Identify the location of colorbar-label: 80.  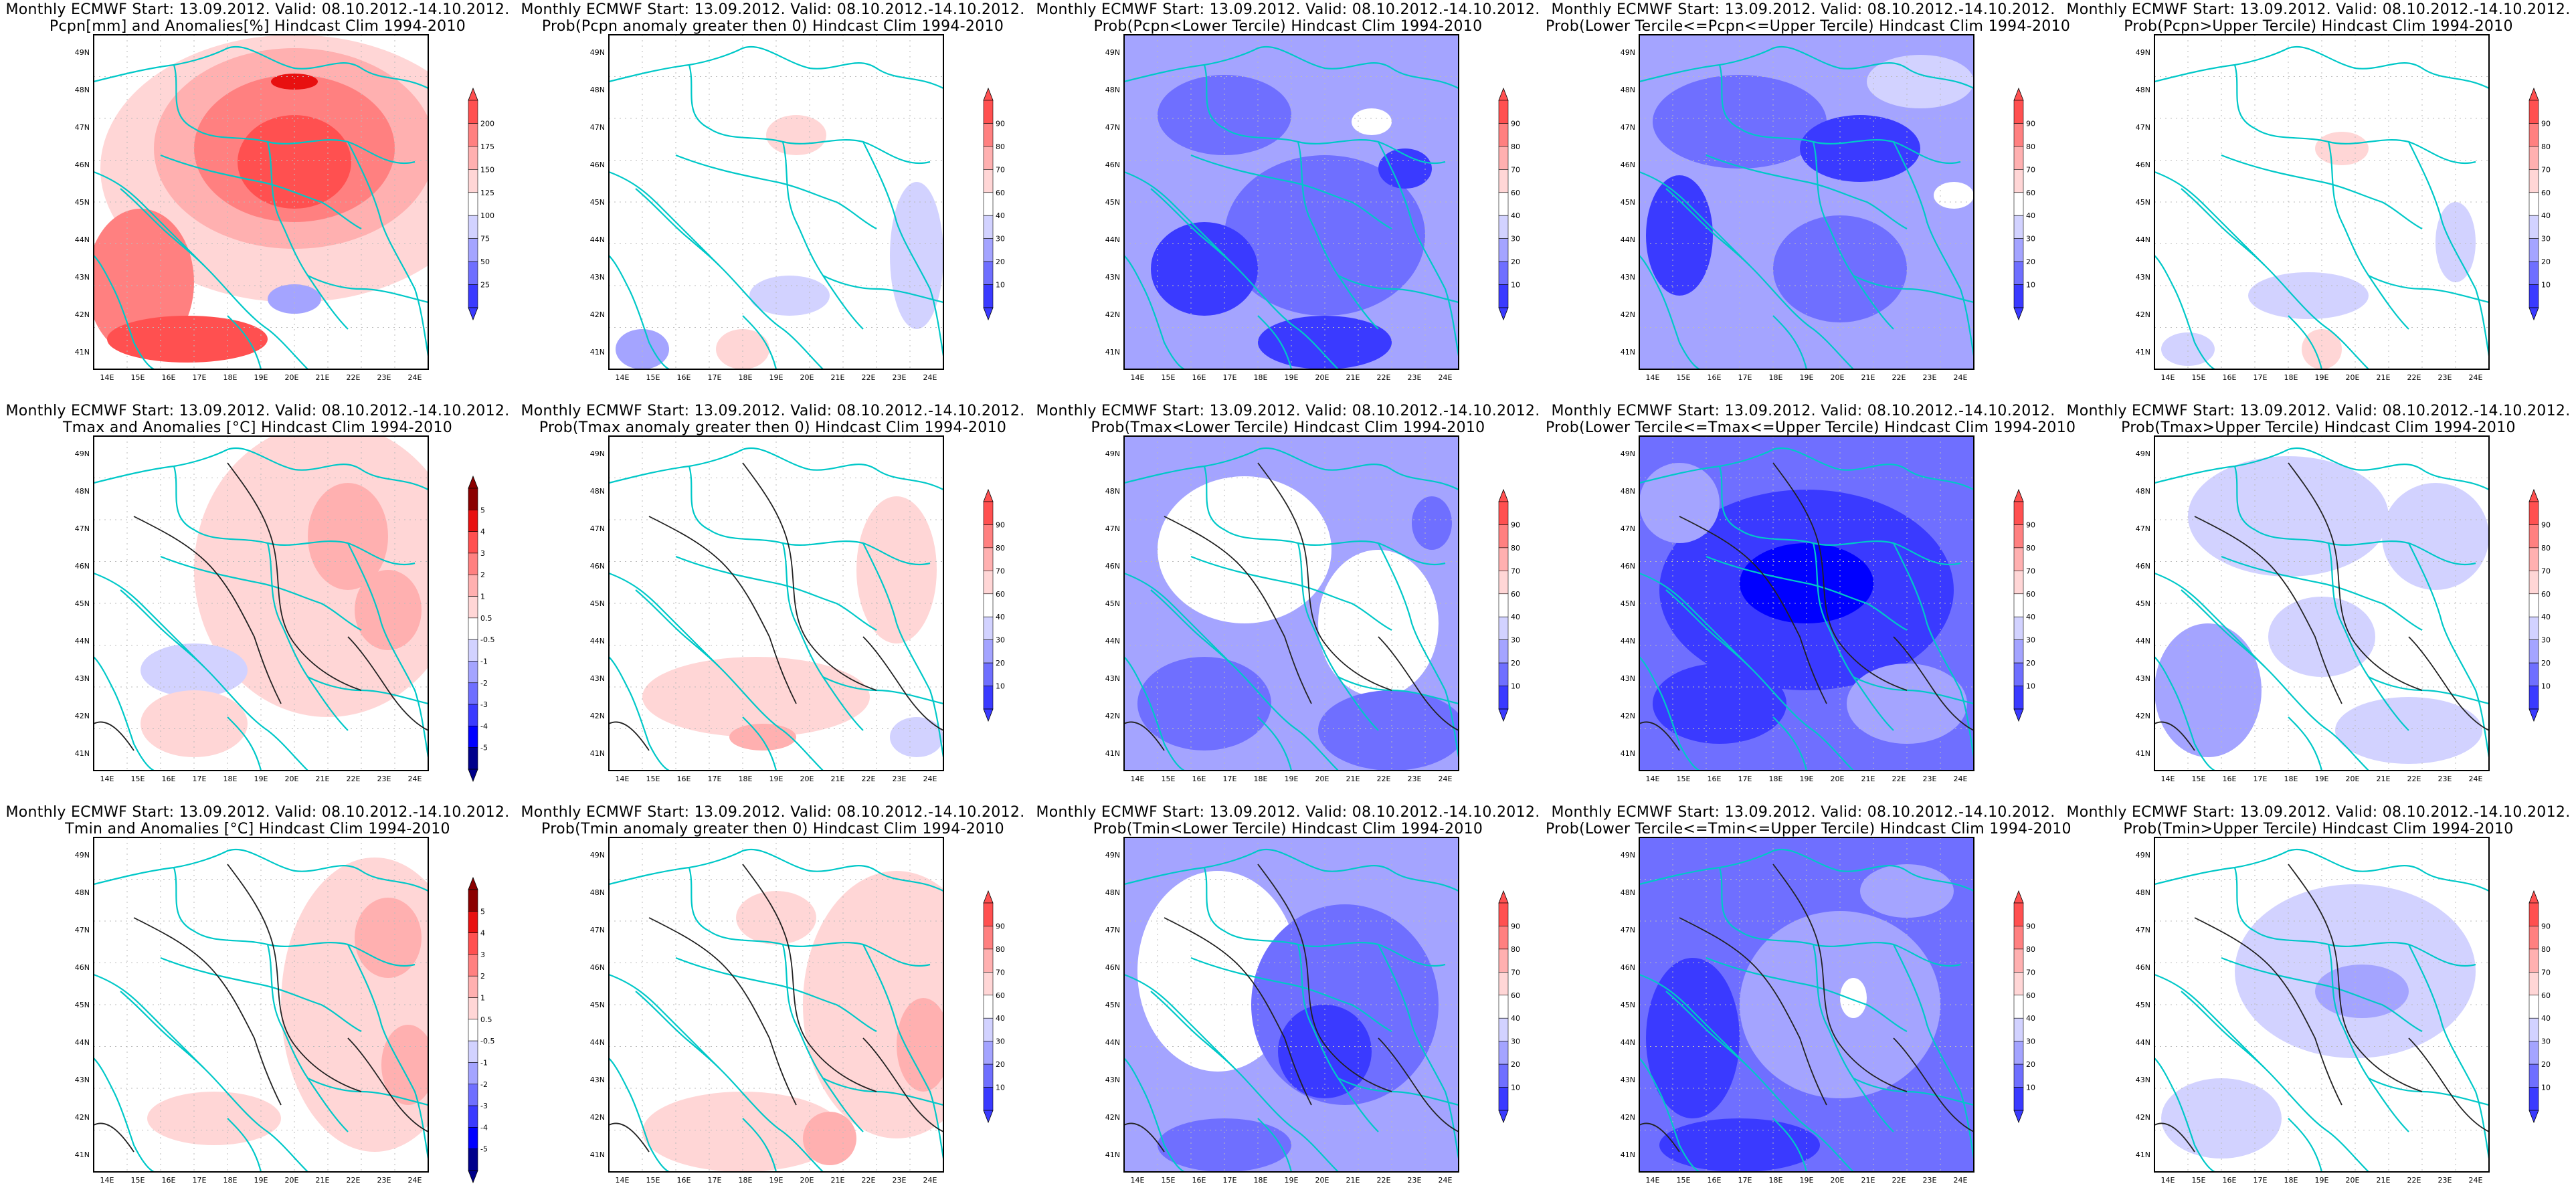
(1515, 146).